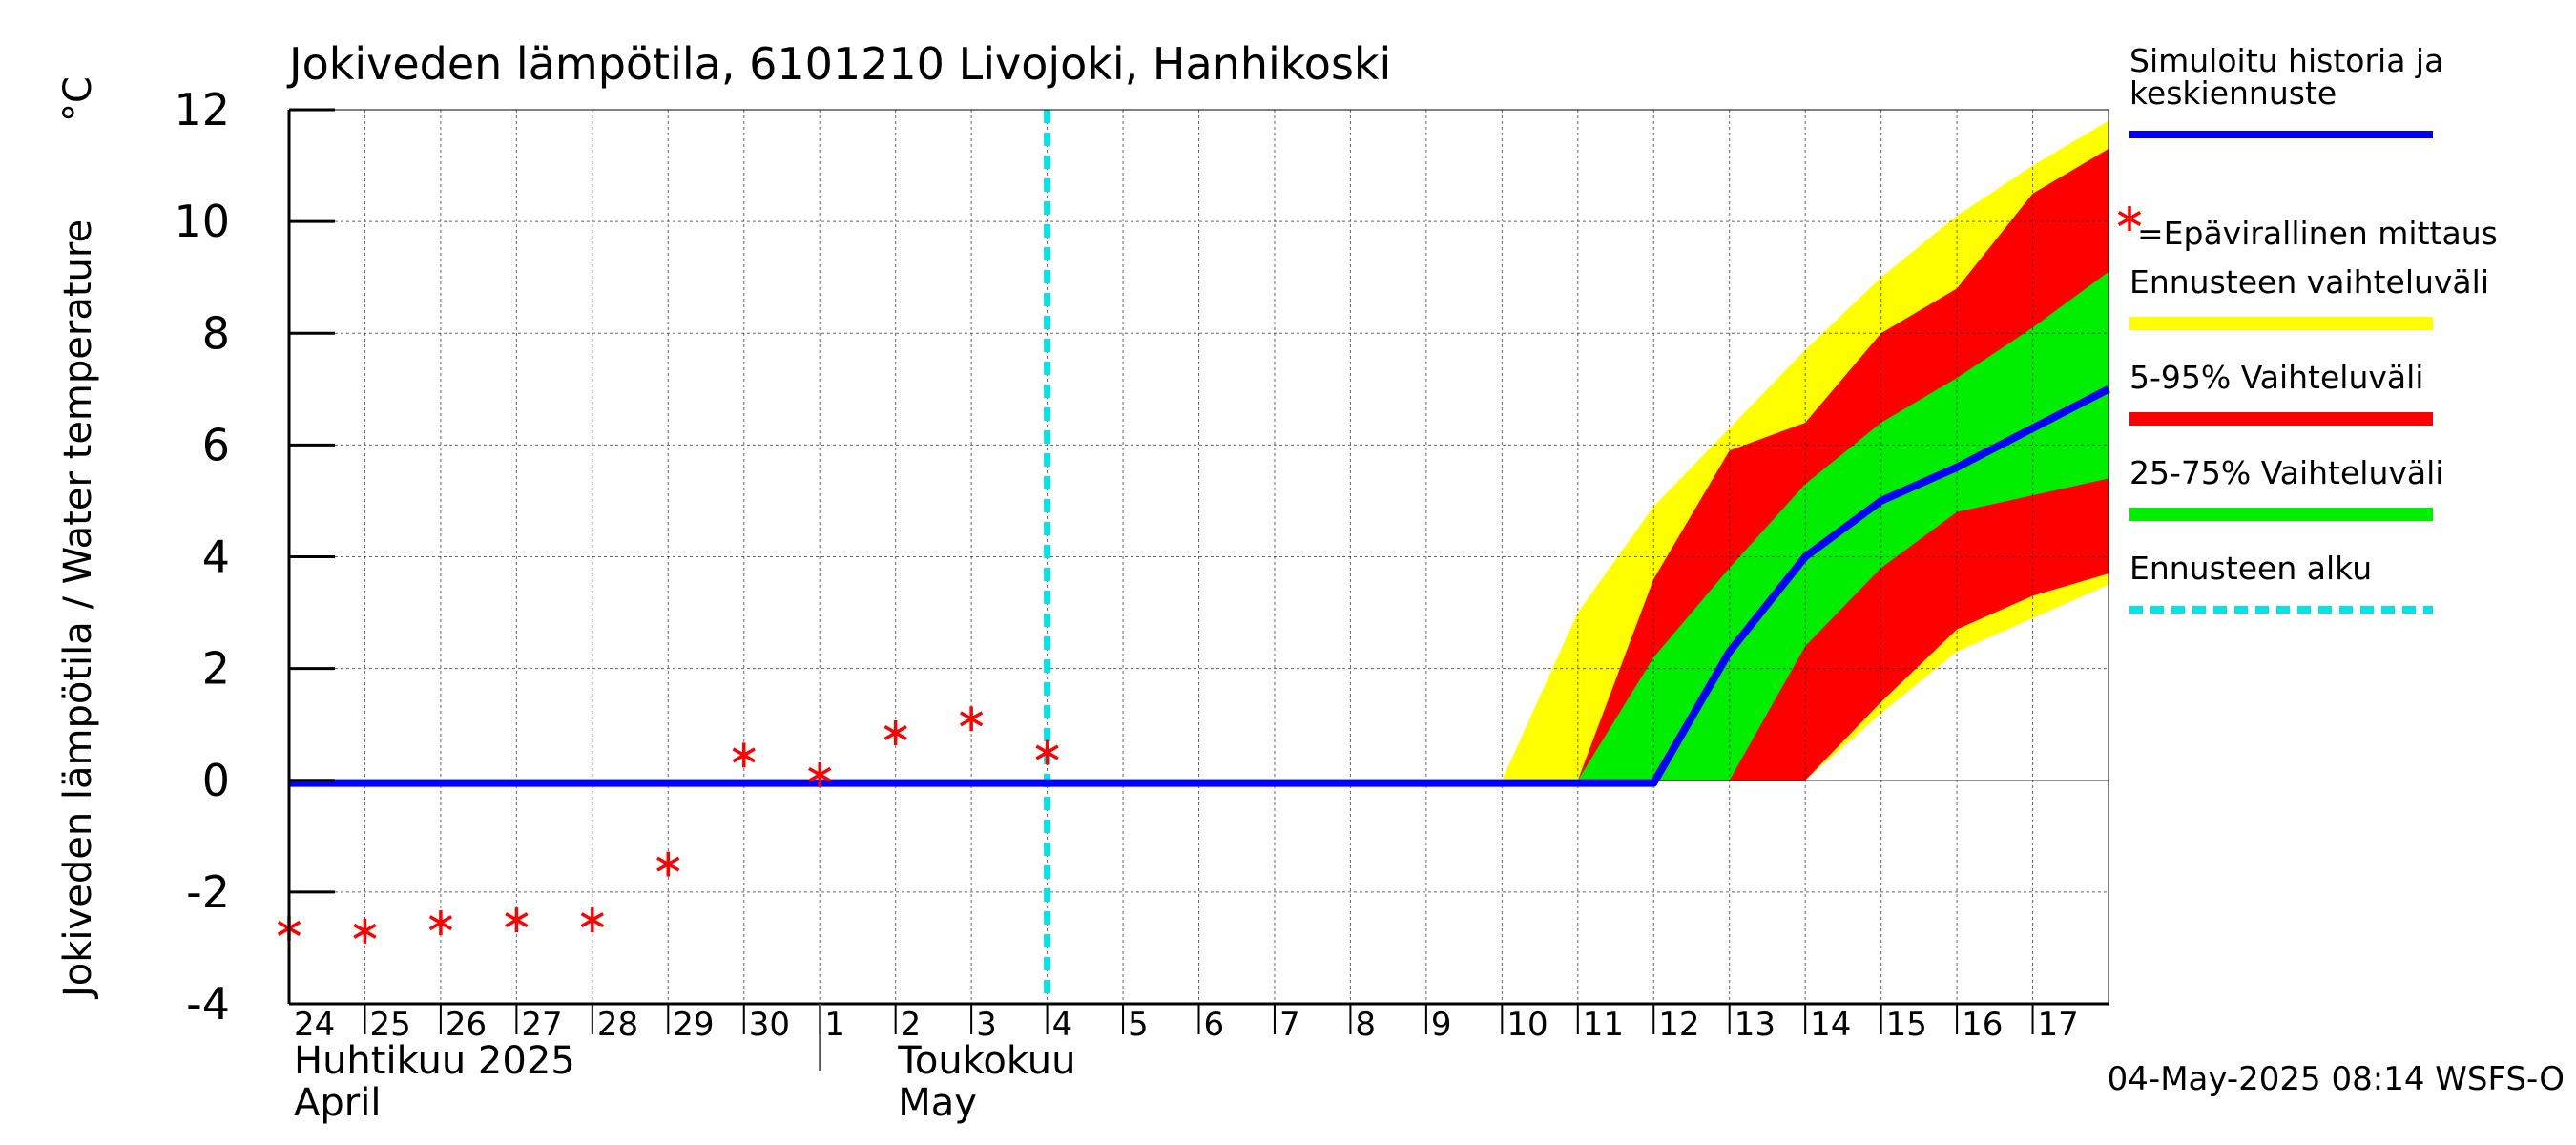  I want to click on x-tick-label: 24, so click(314, 1025).